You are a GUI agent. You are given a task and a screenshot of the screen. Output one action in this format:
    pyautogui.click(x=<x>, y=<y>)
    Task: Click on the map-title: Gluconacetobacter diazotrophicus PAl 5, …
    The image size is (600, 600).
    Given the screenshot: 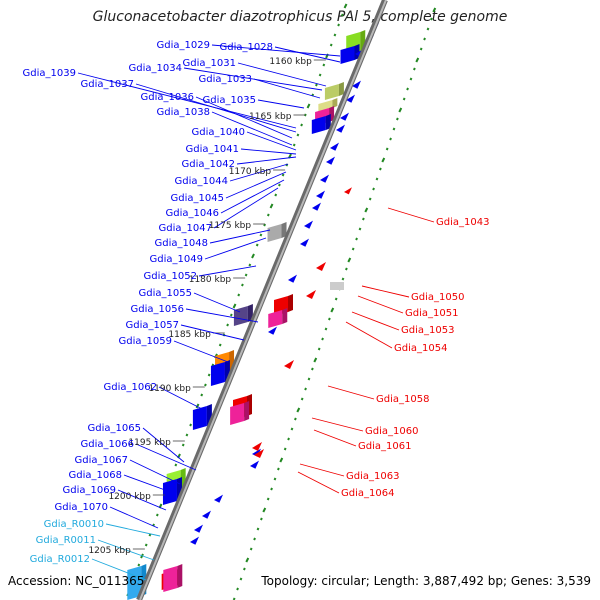 What is the action you would take?
    pyautogui.click(x=300, y=17)
    